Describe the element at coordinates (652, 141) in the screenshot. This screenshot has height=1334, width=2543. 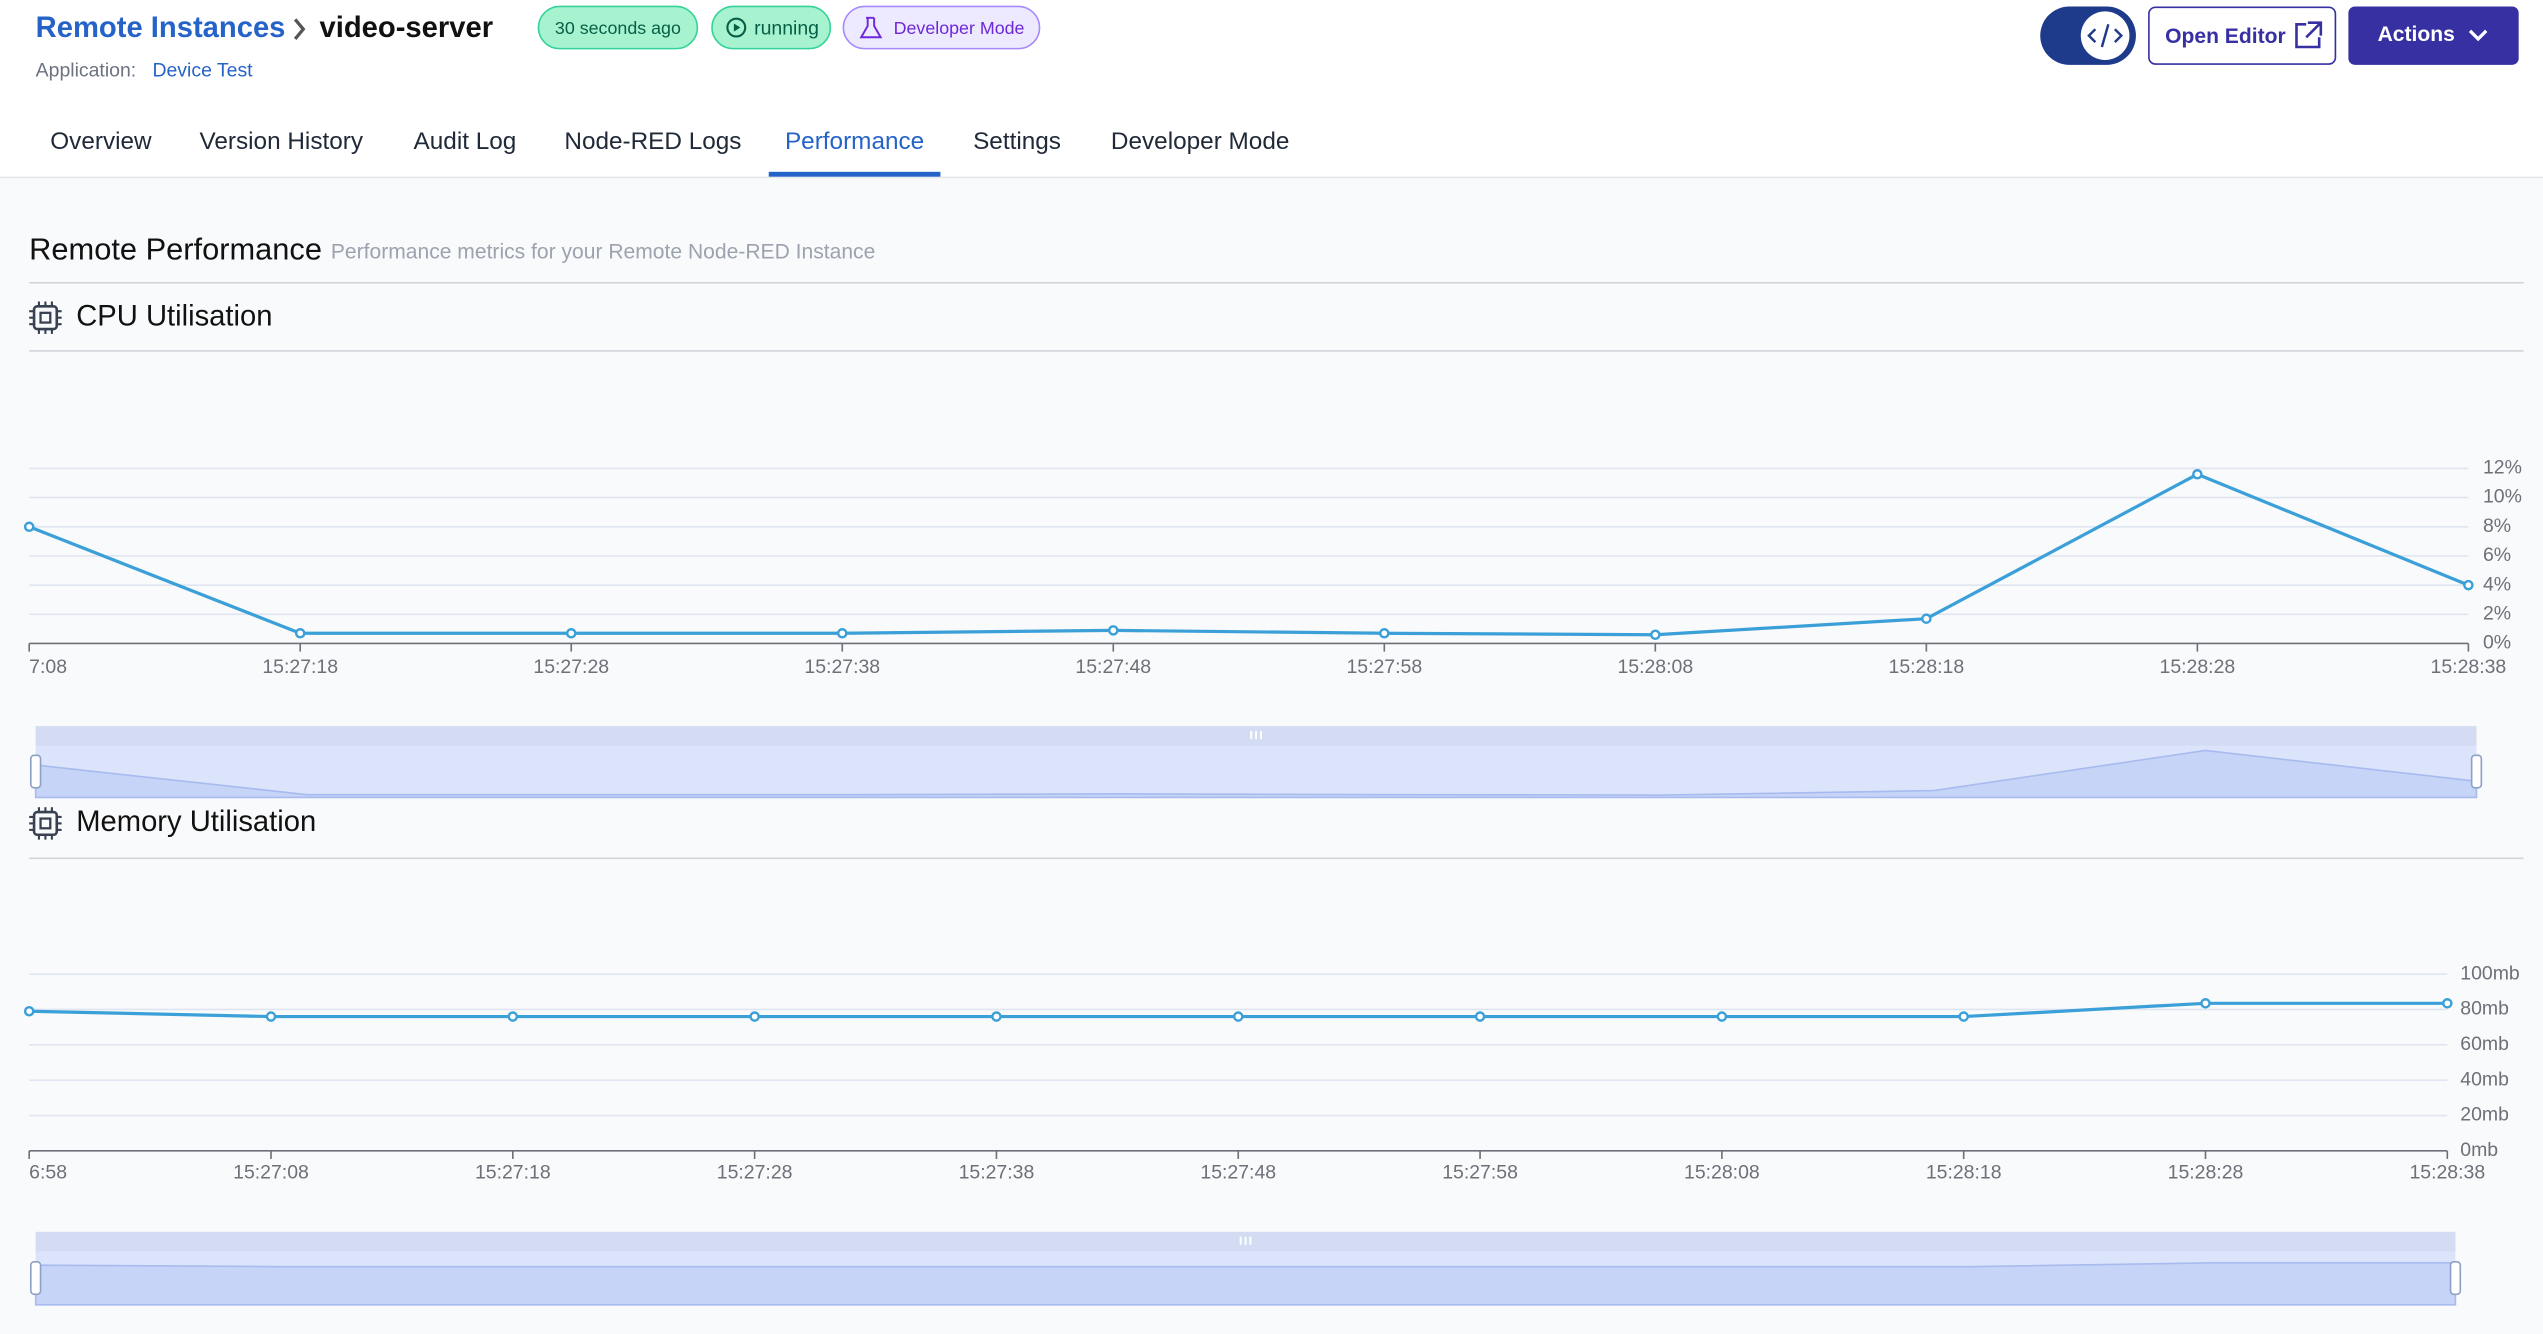
I see `tab: Node-RED Logs` at that location.